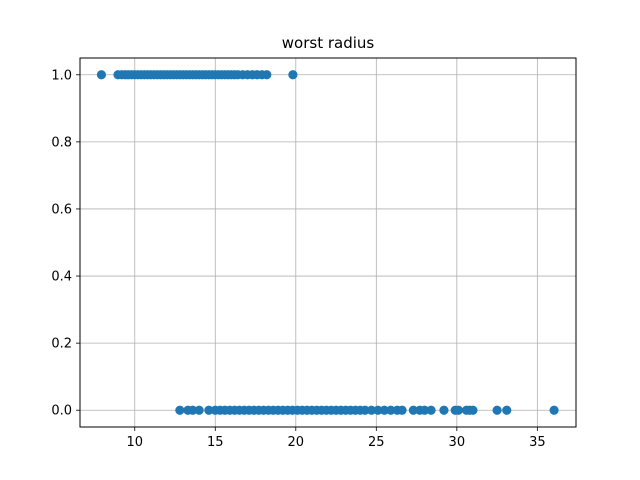 This screenshot has height=480, width=640. I want to click on x-tick-label: 30, so click(457, 442).